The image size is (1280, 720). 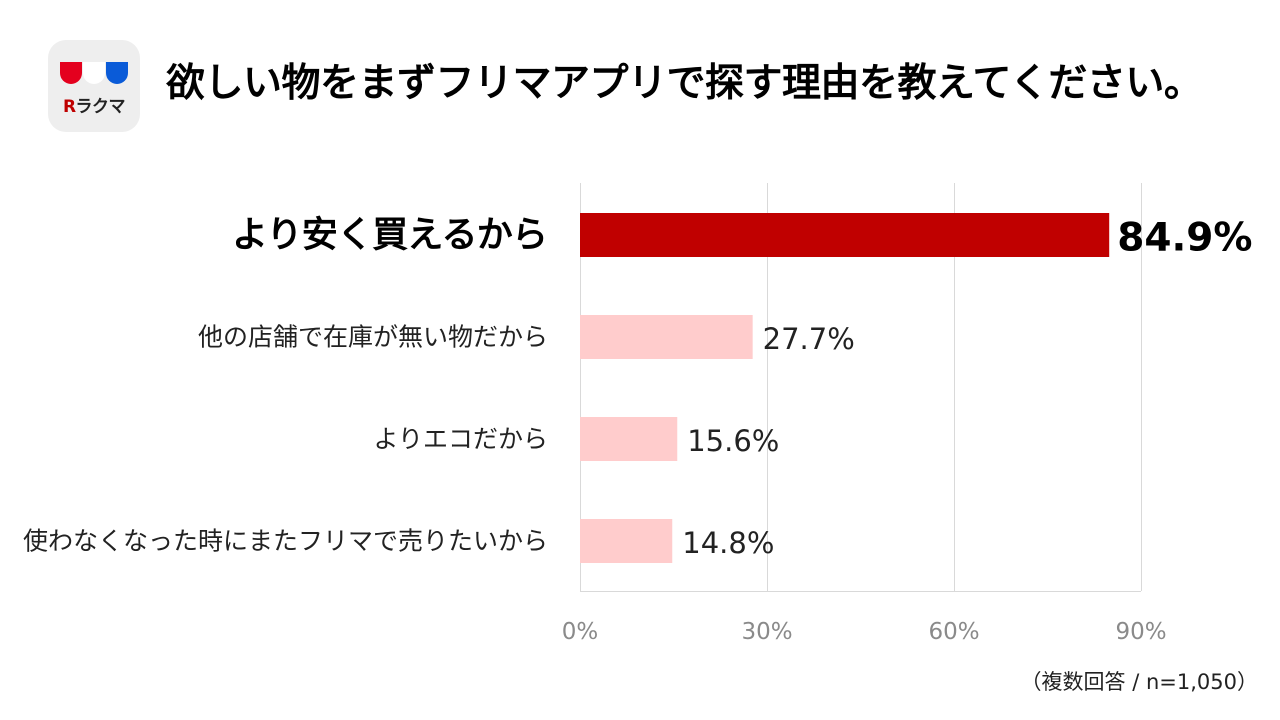 What do you see at coordinates (1140, 632) in the screenshot?
I see `x-tick-label-90: 90%` at bounding box center [1140, 632].